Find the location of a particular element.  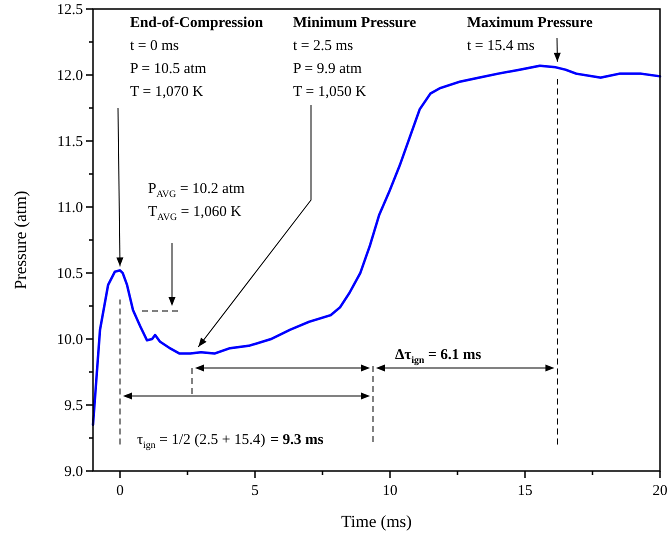

x-axis-title: Time (ms) is located at coordinates (376, 521).